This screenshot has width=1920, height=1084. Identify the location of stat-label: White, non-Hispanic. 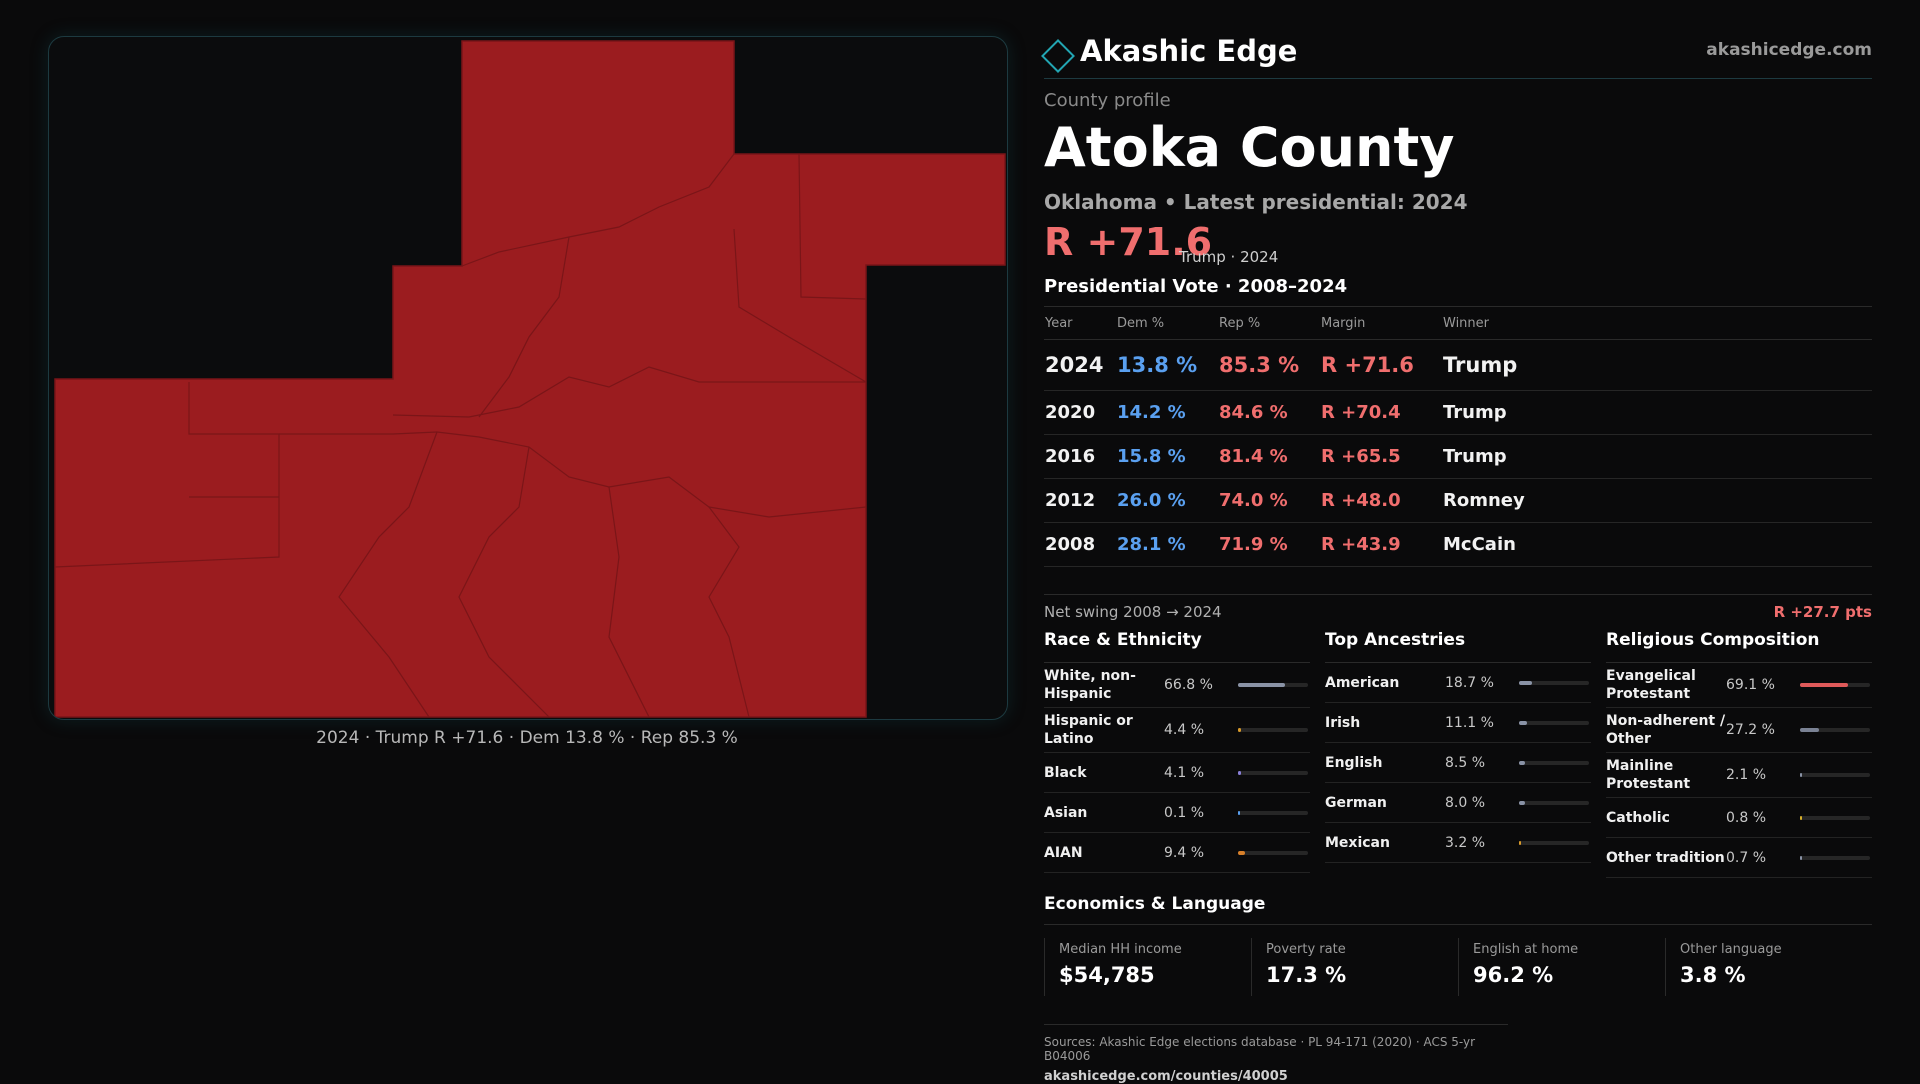
(1090, 685).